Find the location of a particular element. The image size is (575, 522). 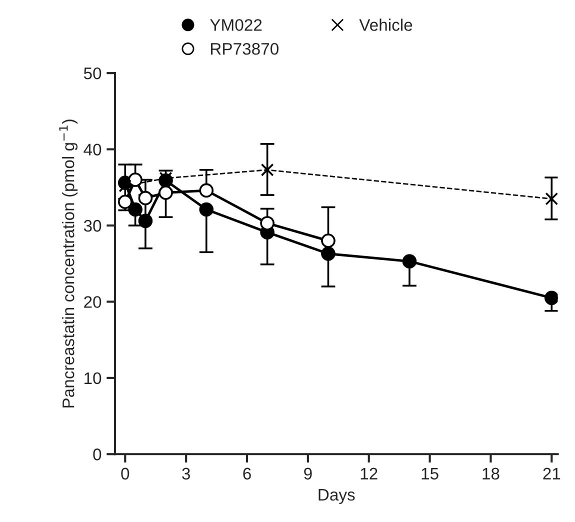

y-tick-label: 40 is located at coordinates (93, 150).